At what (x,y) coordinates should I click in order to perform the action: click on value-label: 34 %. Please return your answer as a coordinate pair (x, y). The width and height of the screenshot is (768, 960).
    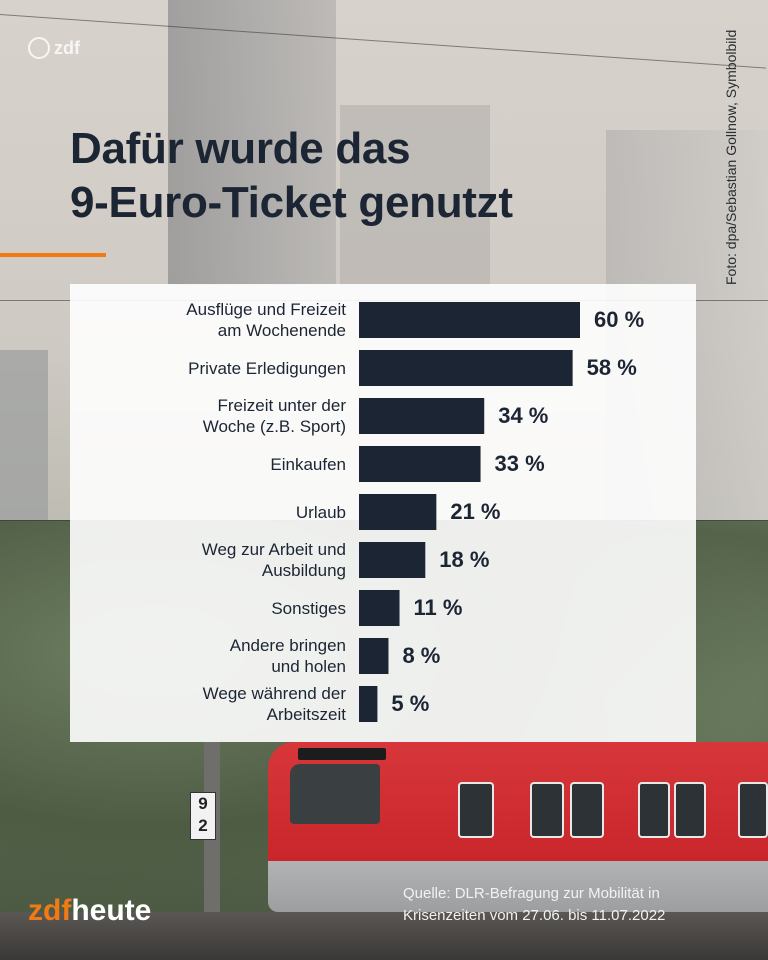
    Looking at the image, I should click on (523, 415).